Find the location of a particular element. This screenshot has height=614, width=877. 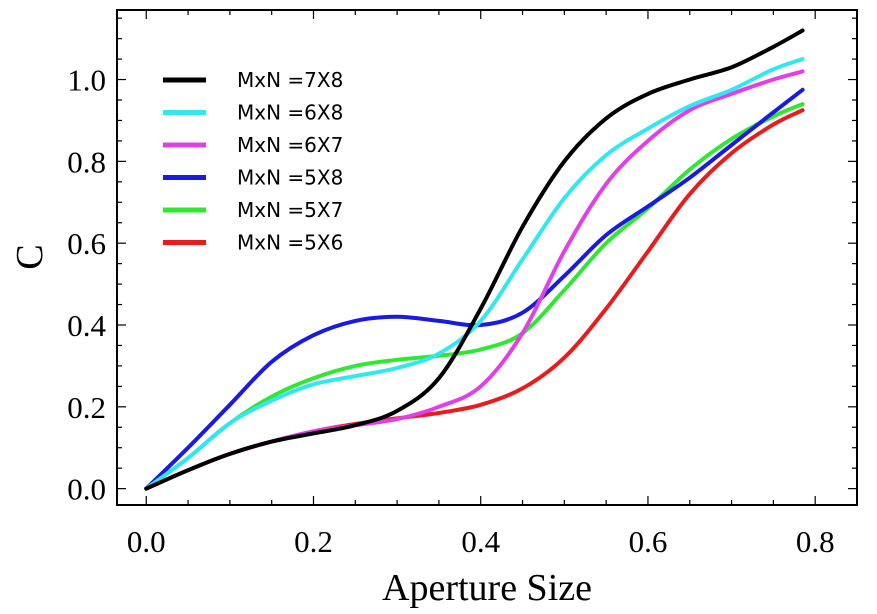

y-tick-label: 0.0 is located at coordinates (86, 489).